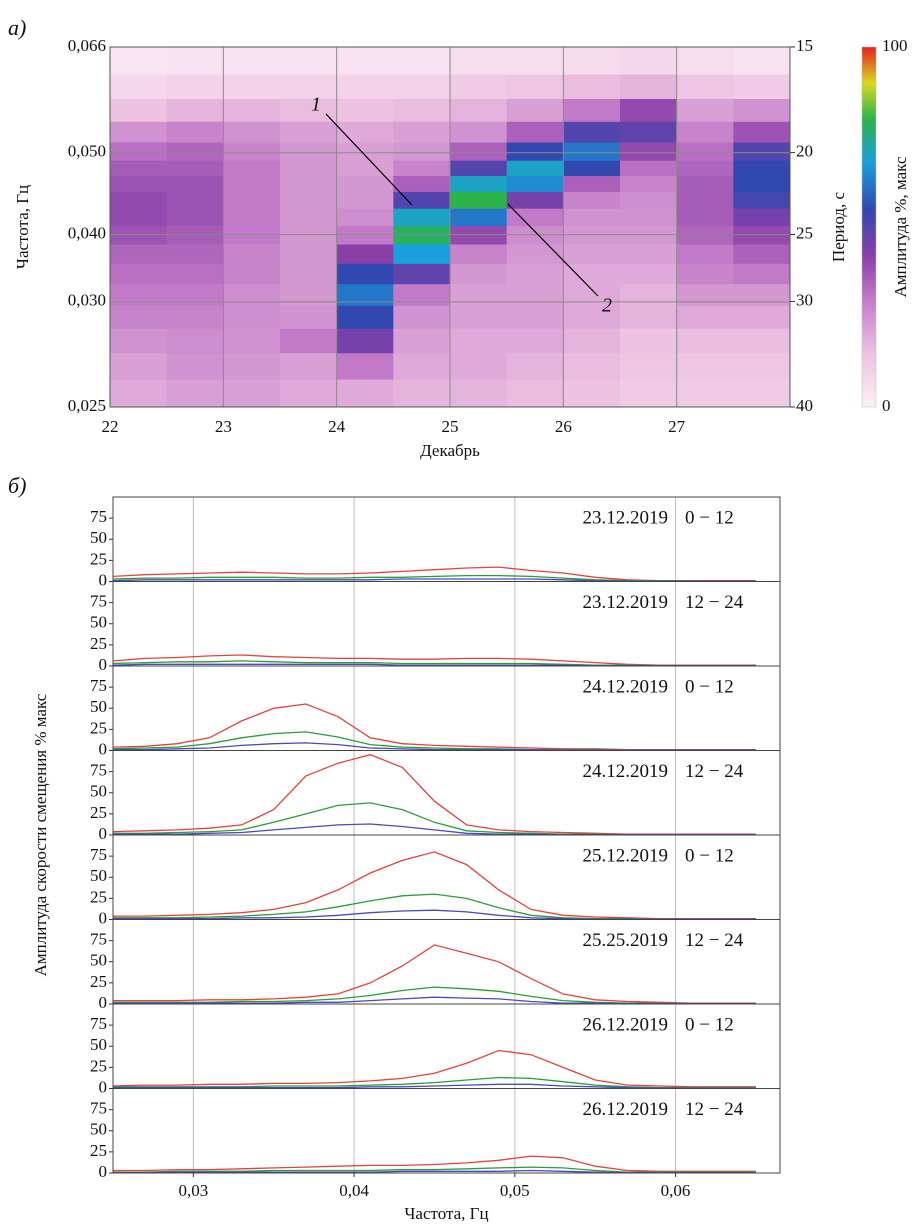 The image size is (915, 1227). I want to click on panel-hours: 0 − 12, so click(709, 517).